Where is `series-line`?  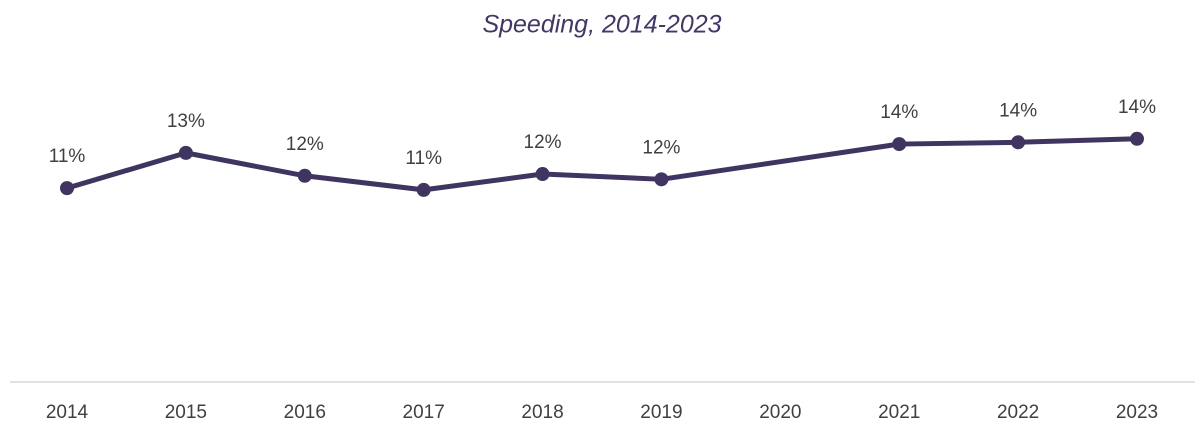
series-line is located at coordinates (602, 164).